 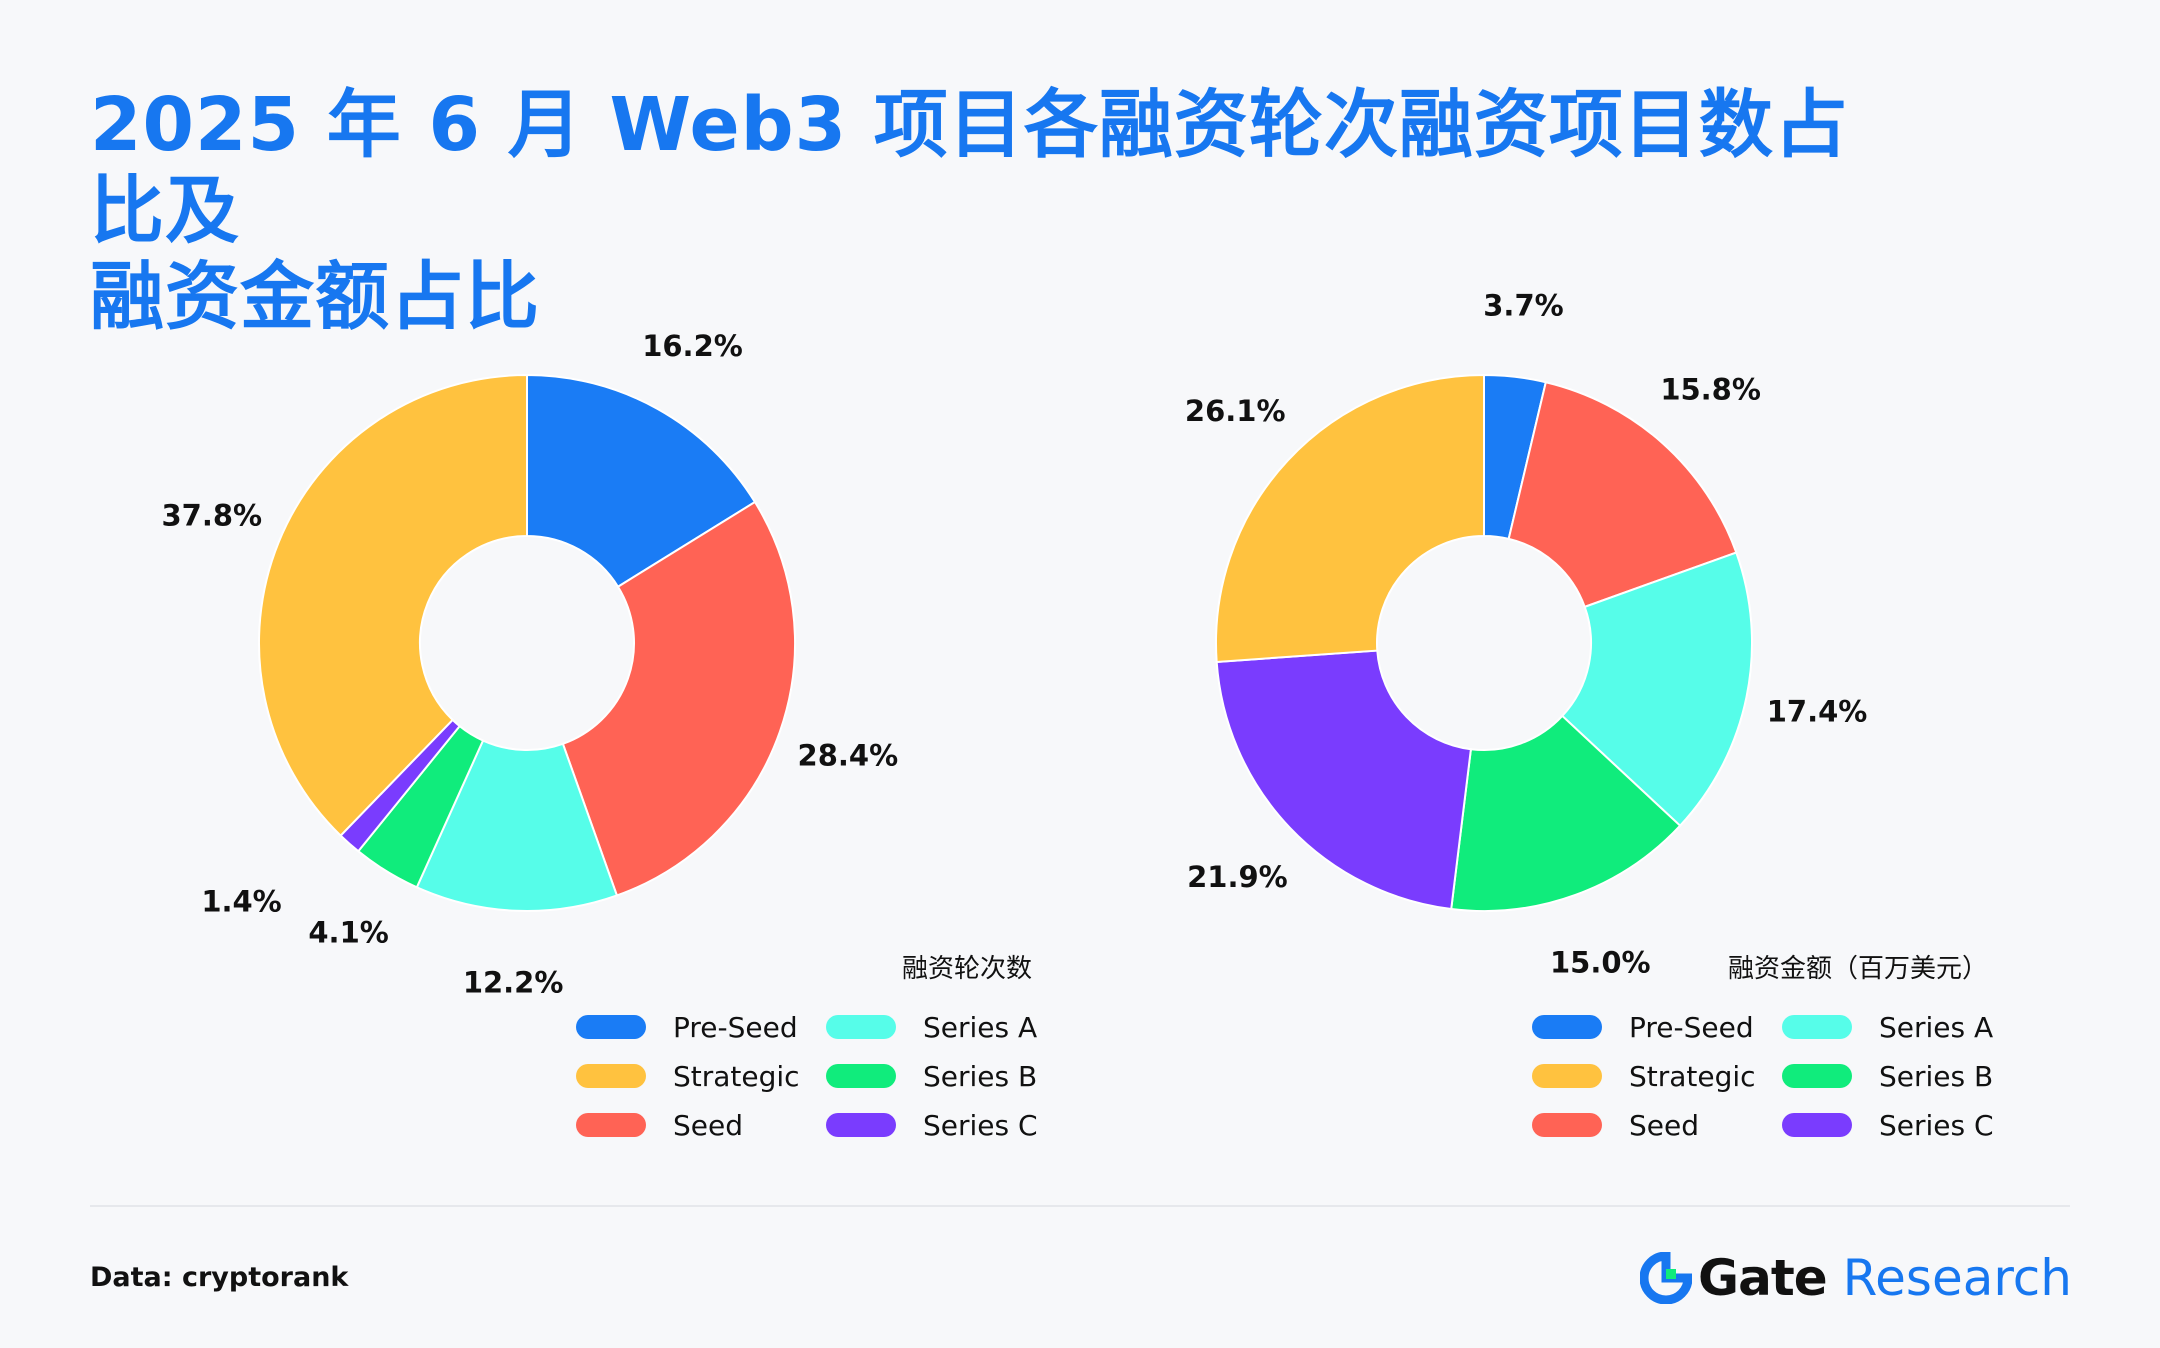 I want to click on brand-gate-text: Gate, so click(x=1763, y=1278).